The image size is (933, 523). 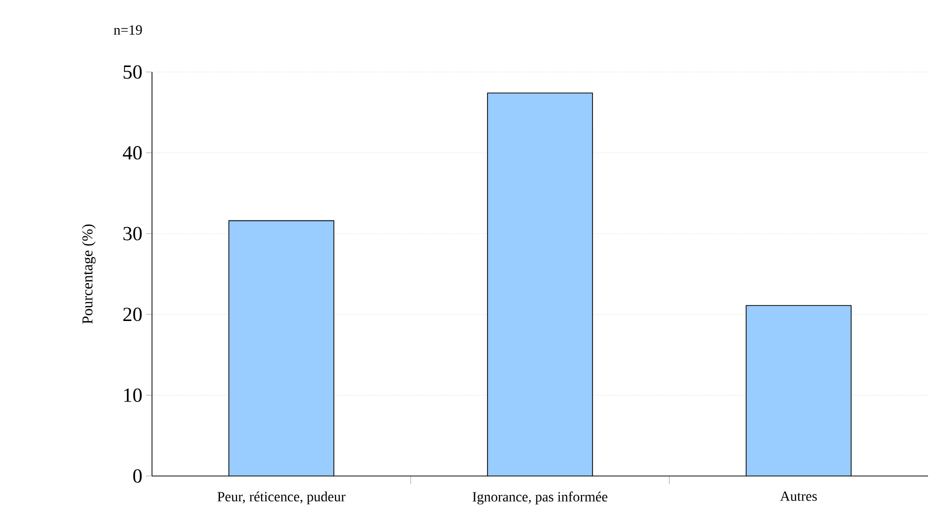 I want to click on y-tick-label: 20, so click(x=132, y=315).